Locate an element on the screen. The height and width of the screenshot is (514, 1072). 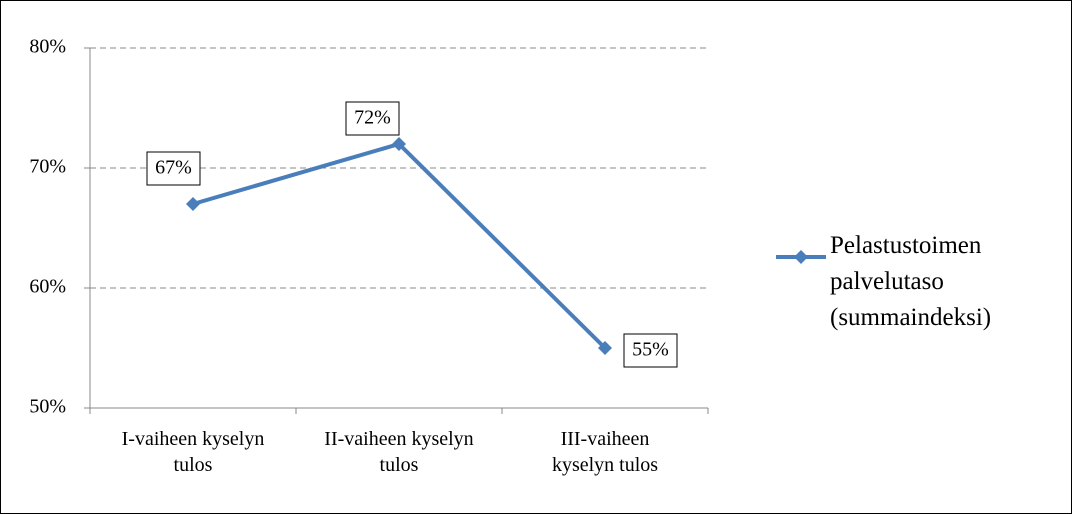
x-tick-label: III-vaiheen kyselyn tulos is located at coordinates (605, 452).